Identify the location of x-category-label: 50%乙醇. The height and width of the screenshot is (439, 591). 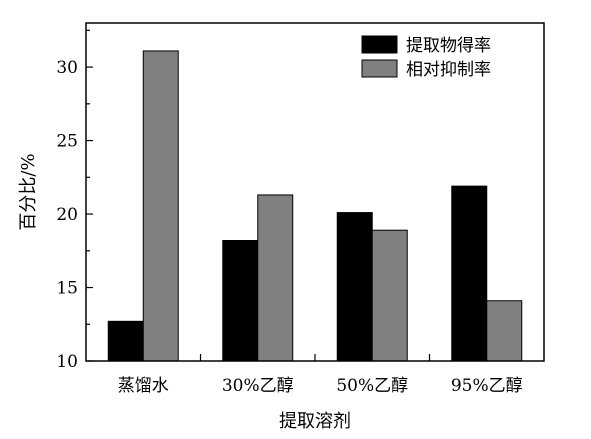
(372, 386).